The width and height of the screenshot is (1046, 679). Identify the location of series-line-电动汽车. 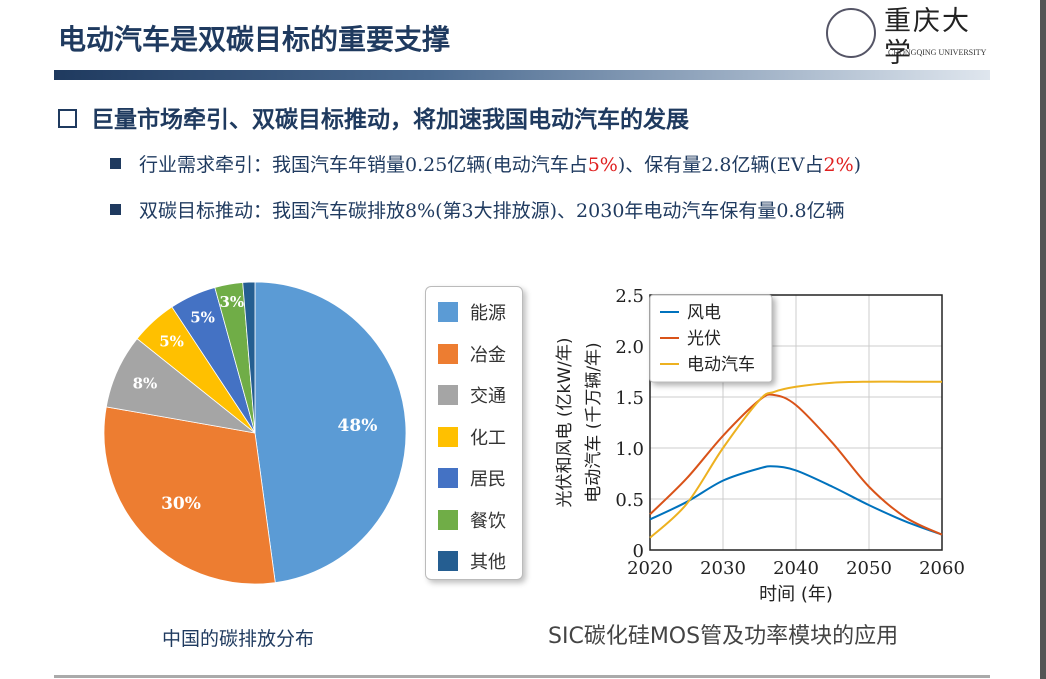
(795, 459).